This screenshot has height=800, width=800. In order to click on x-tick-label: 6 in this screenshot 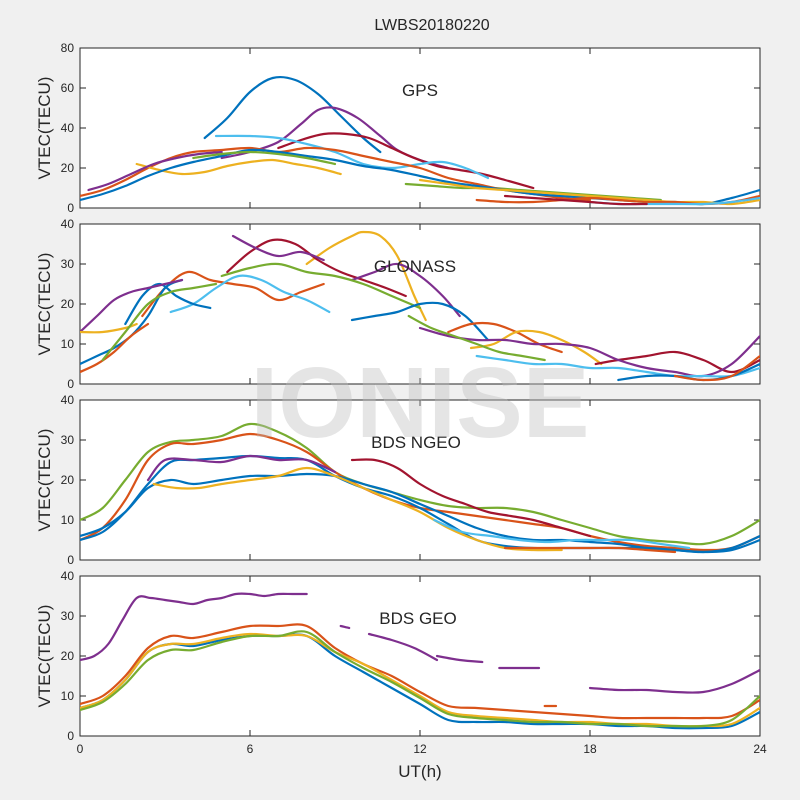, I will do `click(250, 749)`.